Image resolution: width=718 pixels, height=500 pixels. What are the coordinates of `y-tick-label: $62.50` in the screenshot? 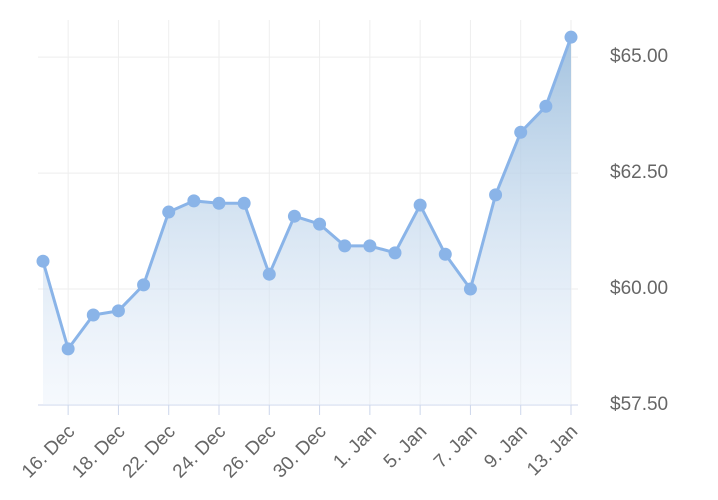 It's located at (639, 172).